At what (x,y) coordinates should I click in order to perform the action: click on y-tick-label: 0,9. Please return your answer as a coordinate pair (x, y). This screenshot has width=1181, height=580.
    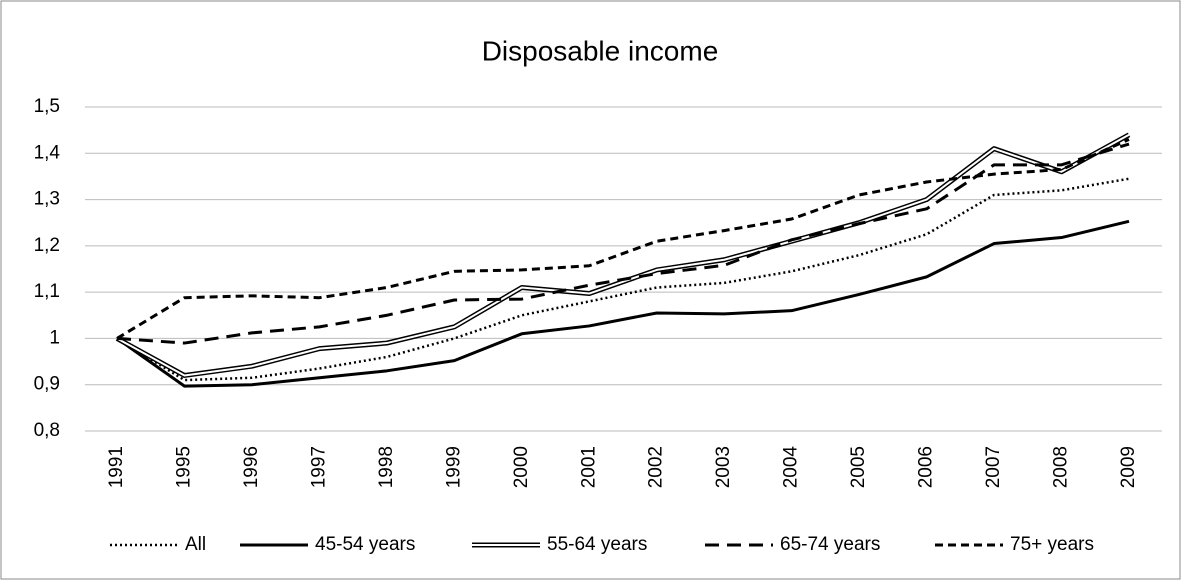
    Looking at the image, I should click on (47, 384).